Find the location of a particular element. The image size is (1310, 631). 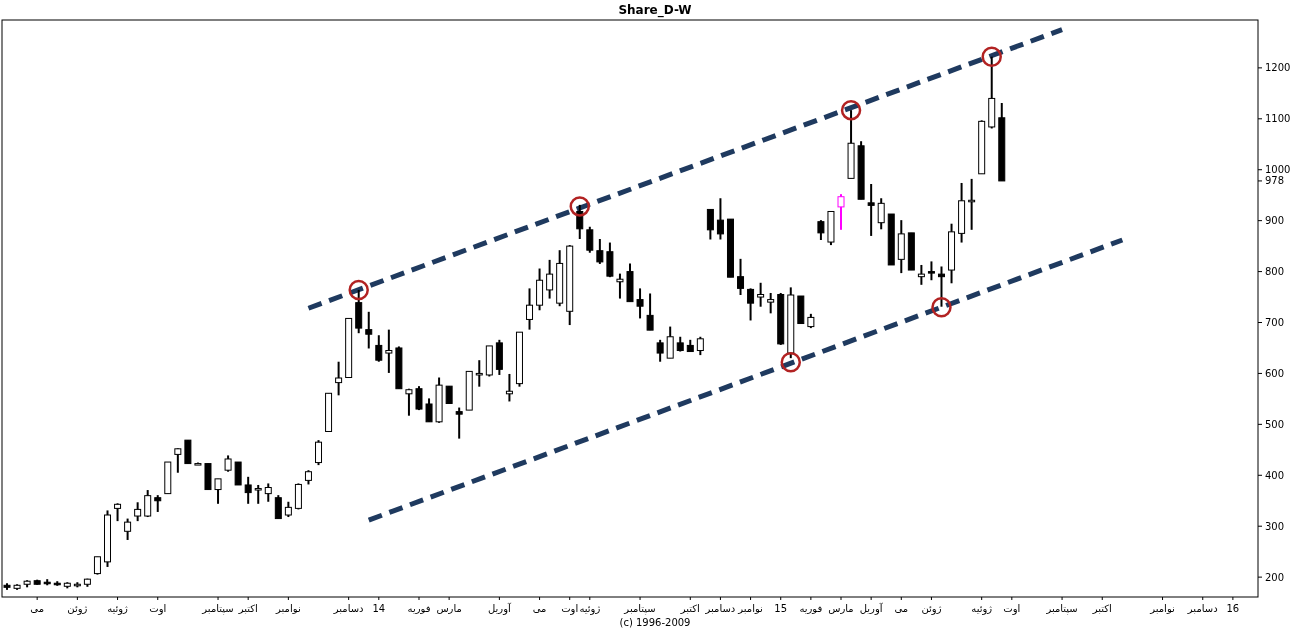

ytick: 1000 is located at coordinates (1278, 170).